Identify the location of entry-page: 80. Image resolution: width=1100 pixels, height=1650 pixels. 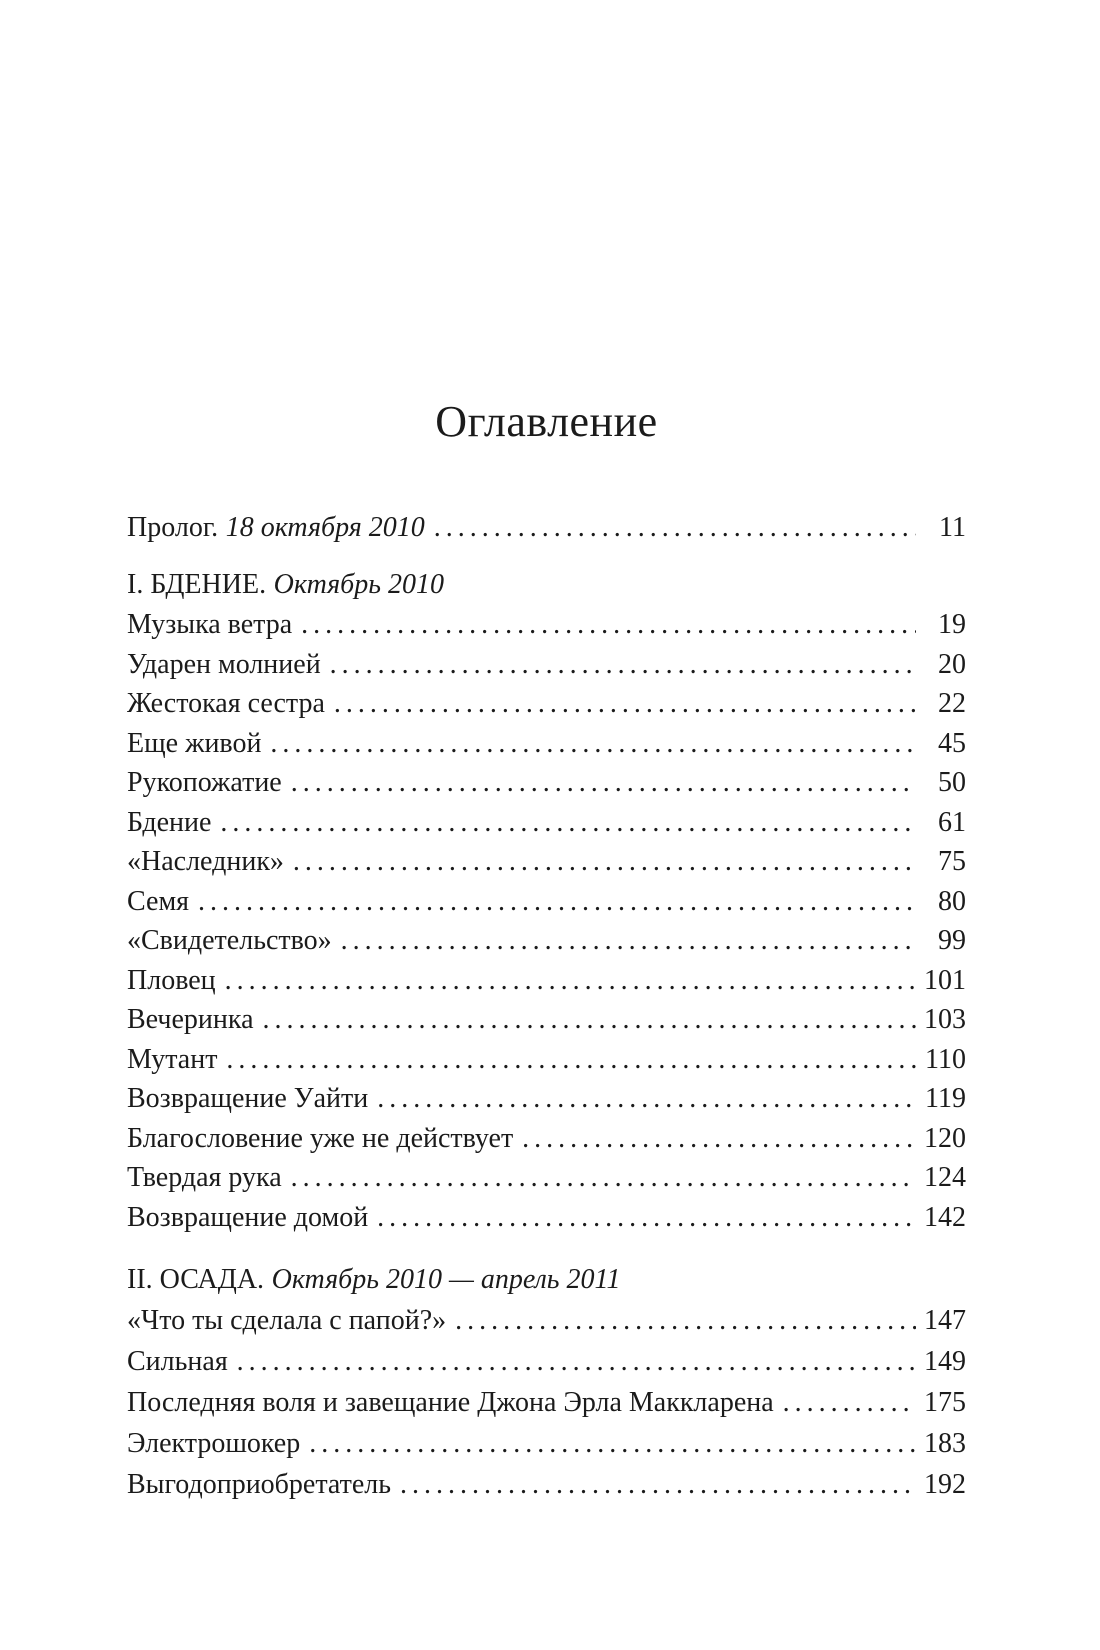
(952, 901).